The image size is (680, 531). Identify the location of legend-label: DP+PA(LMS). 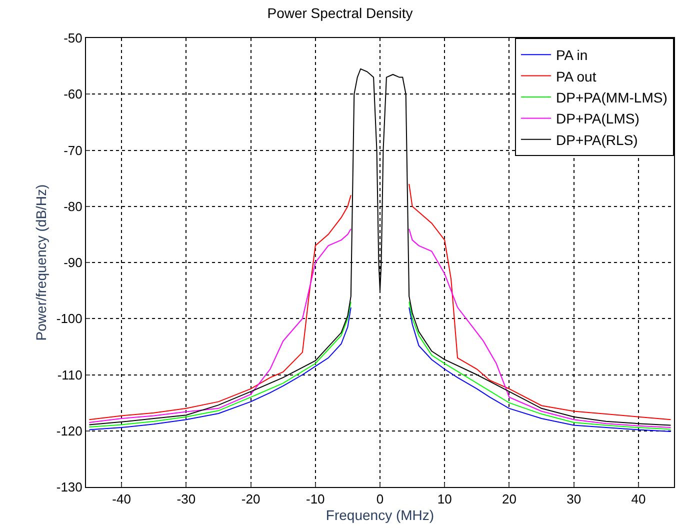
(598, 118).